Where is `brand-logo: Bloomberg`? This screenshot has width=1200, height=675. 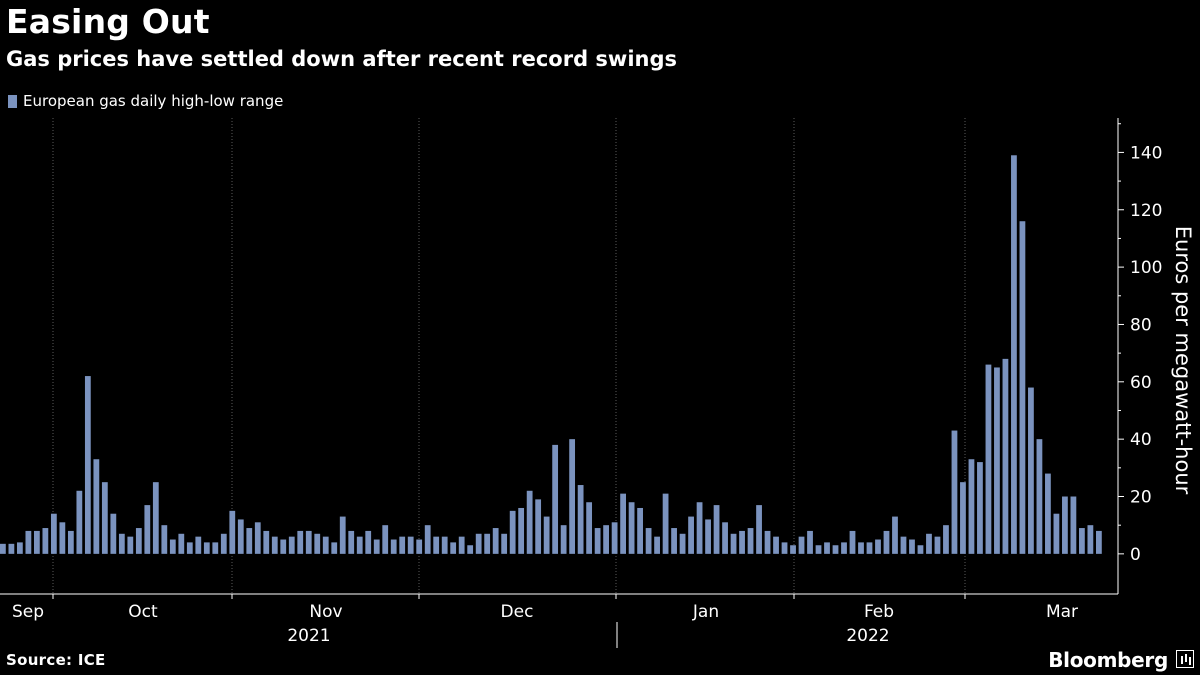 brand-logo: Bloomberg is located at coordinates (1108, 660).